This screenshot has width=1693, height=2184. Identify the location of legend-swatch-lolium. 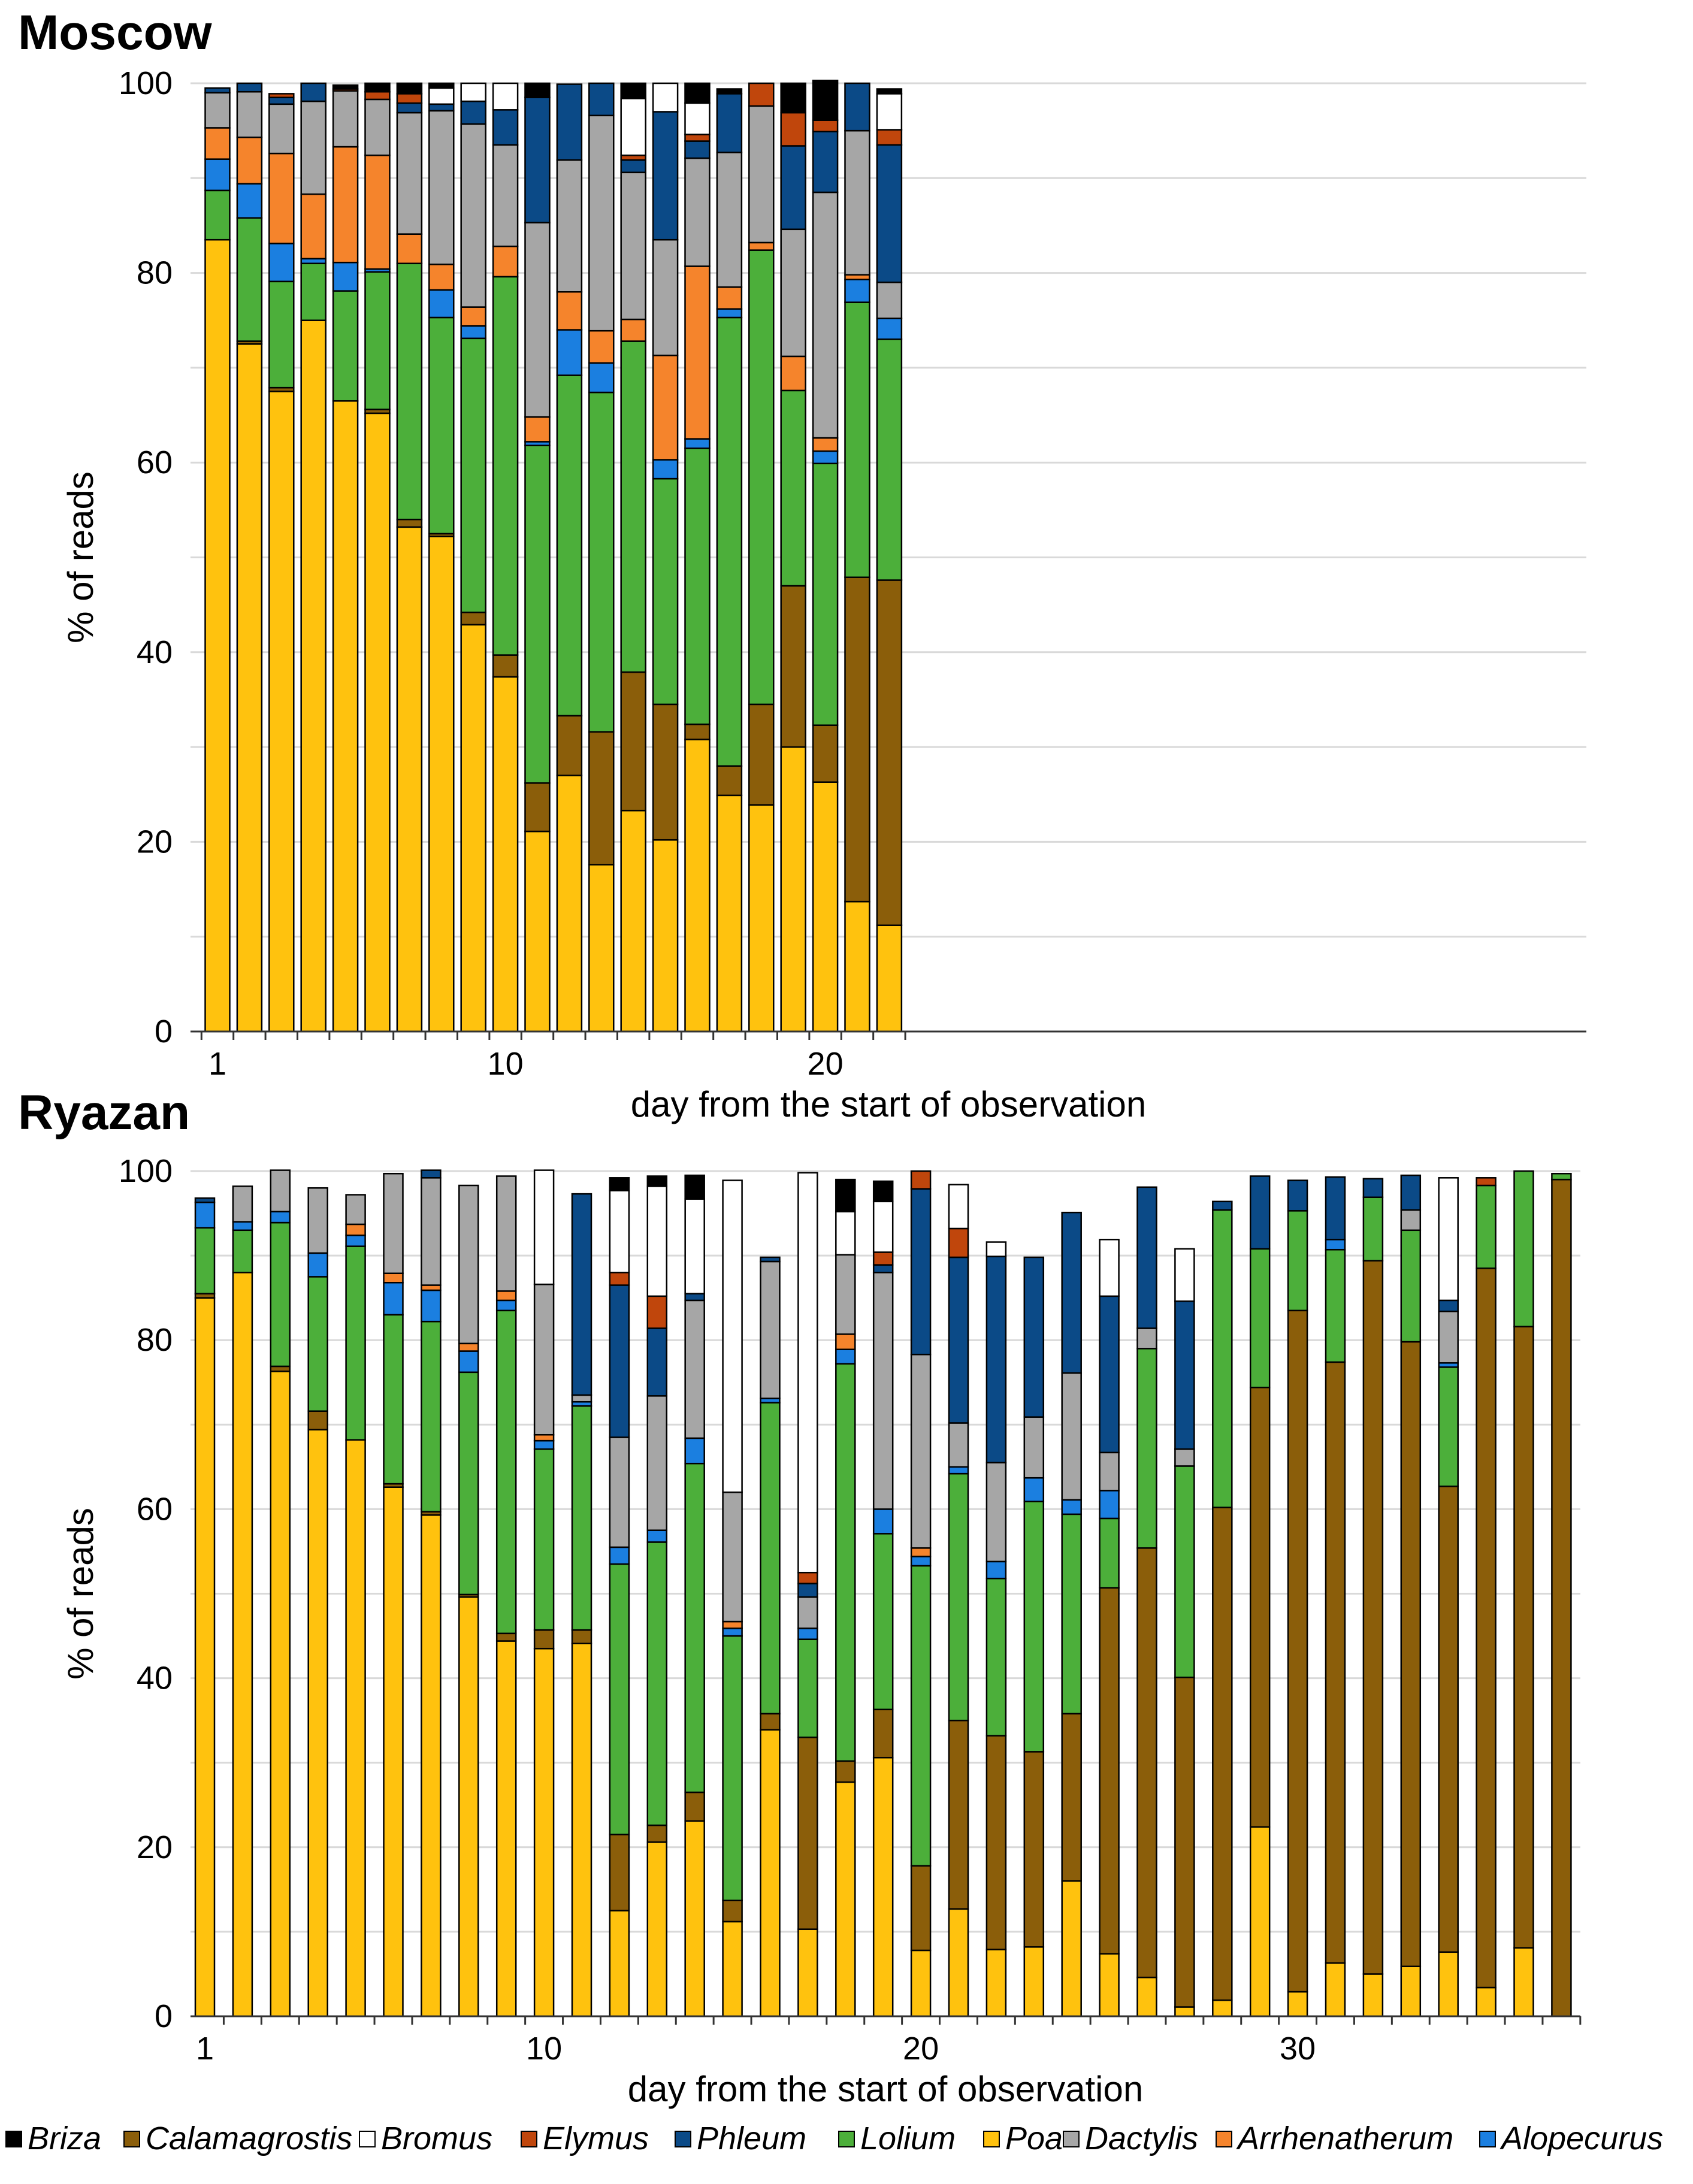
(846, 2139).